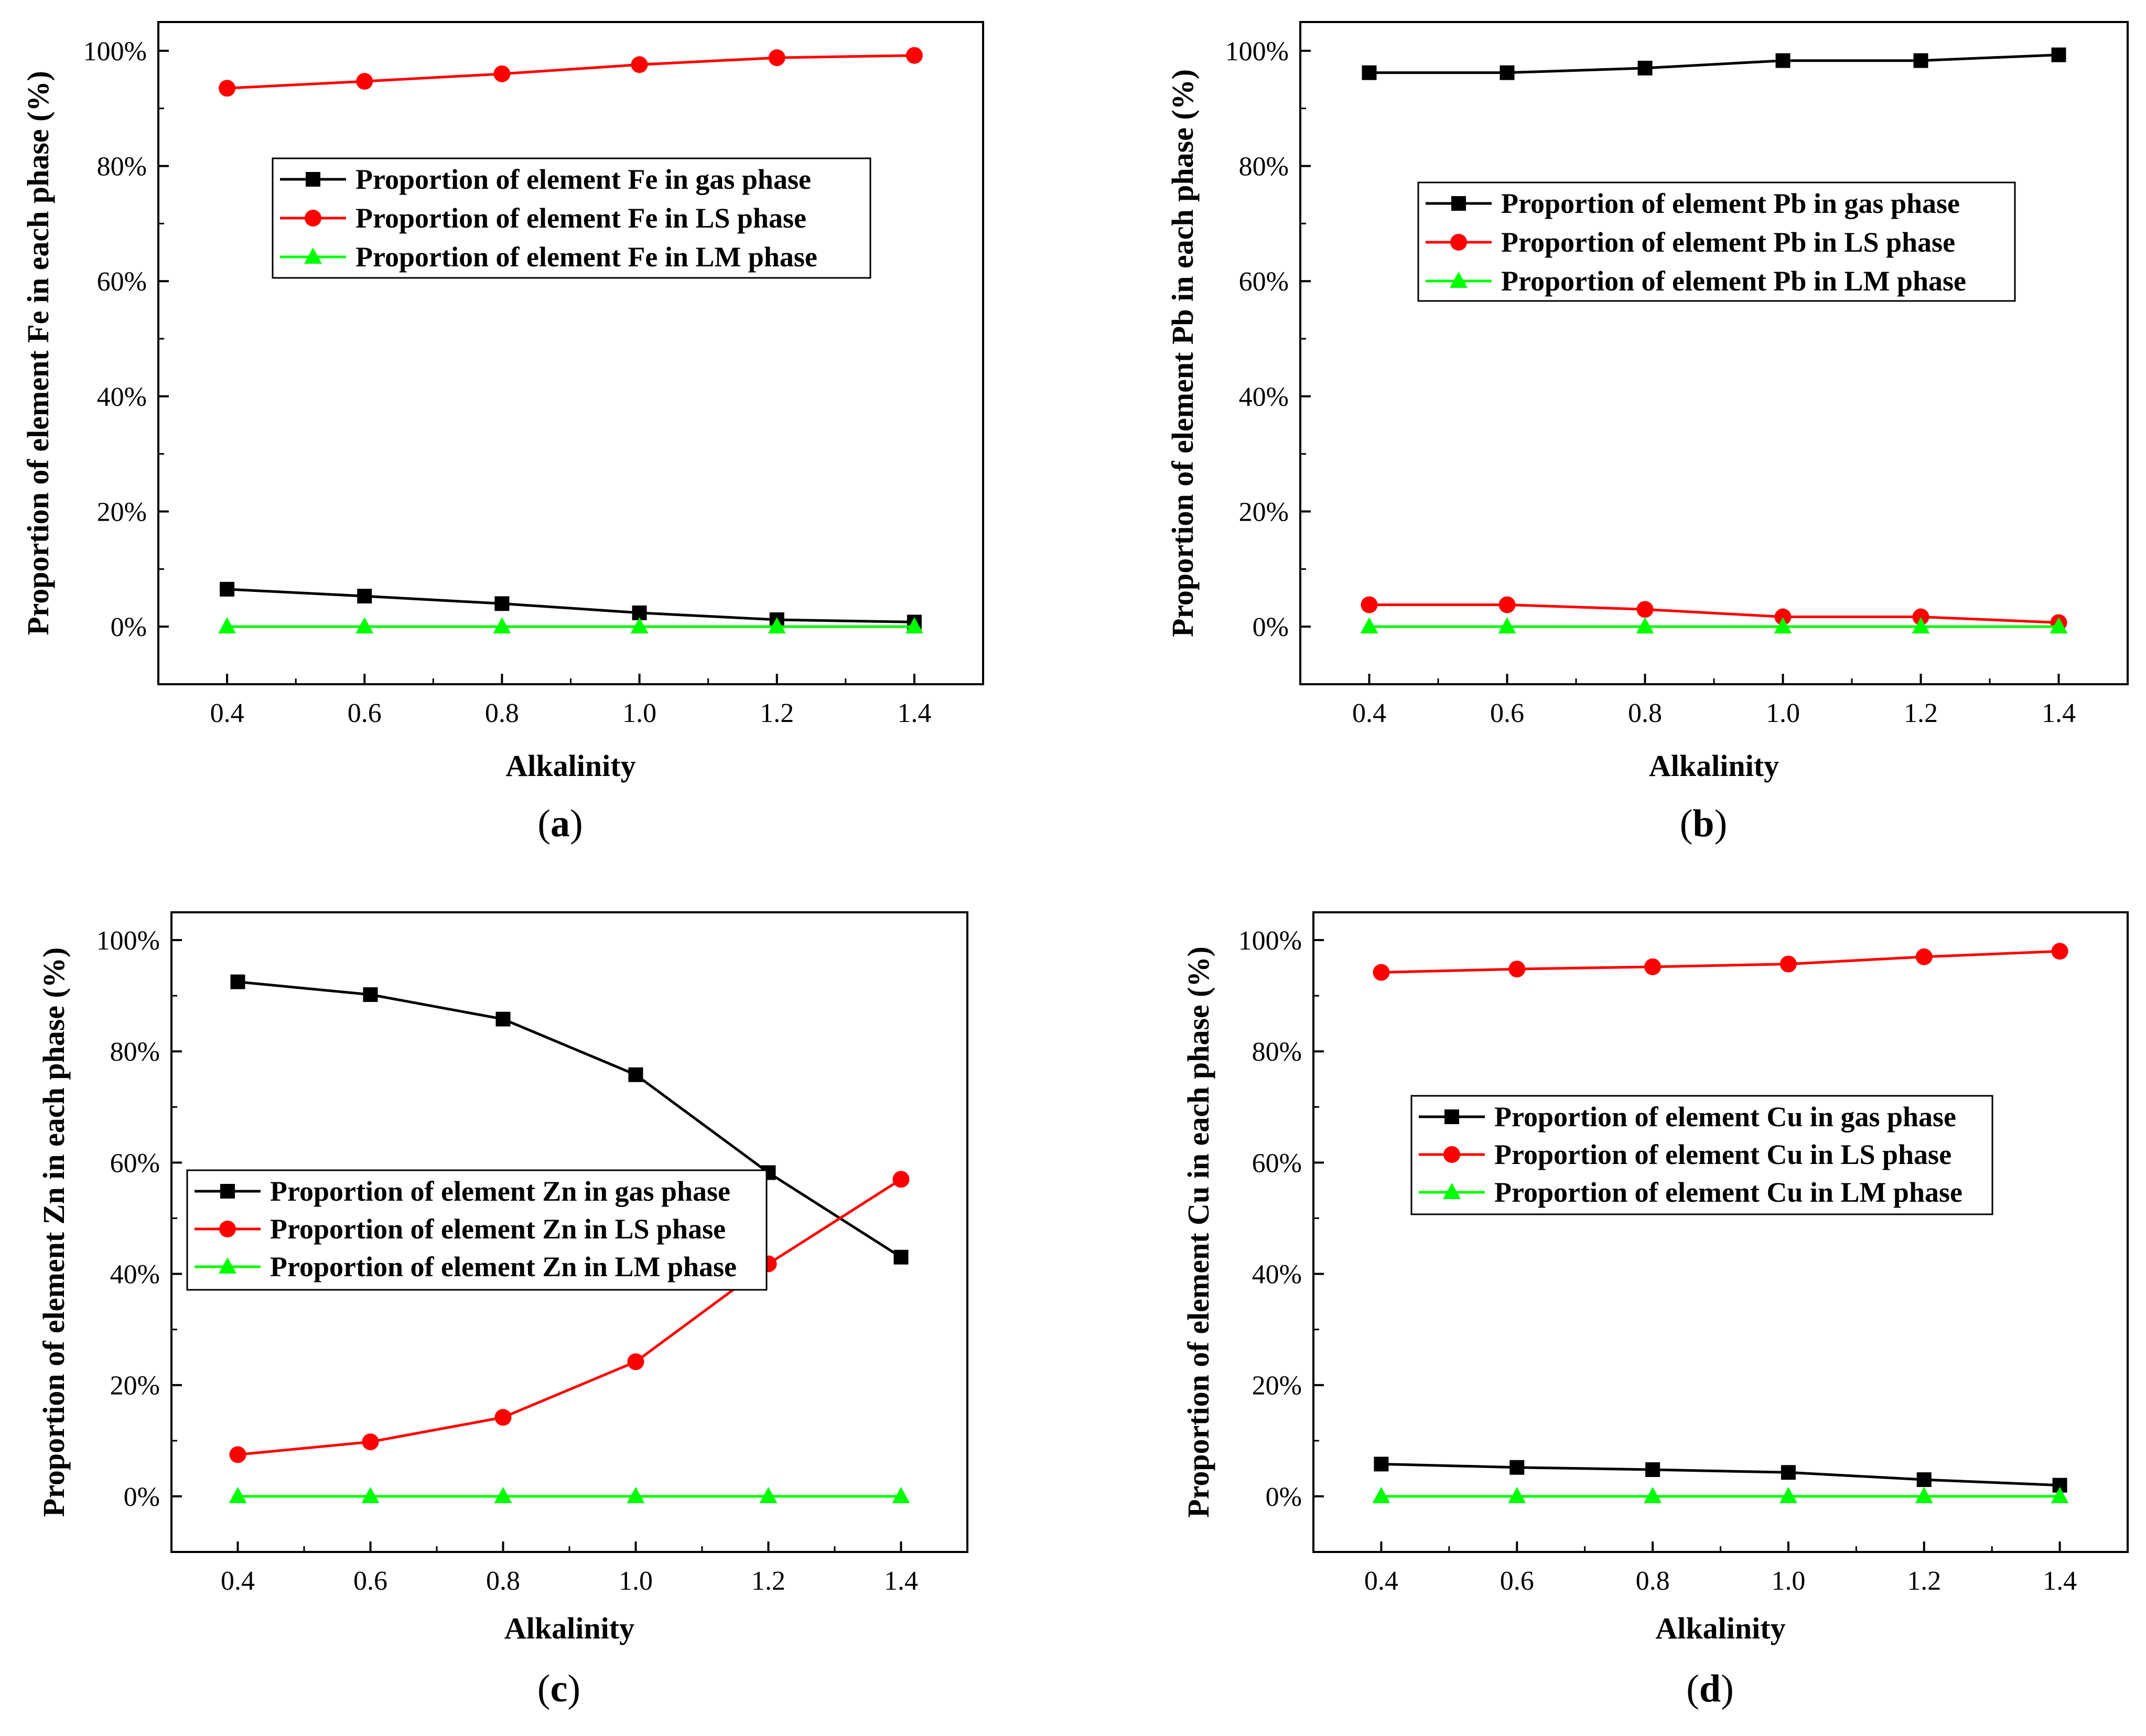 This screenshot has height=1736, width=2146. What do you see at coordinates (1703, 823) in the screenshot?
I see `panel-caption: (b)` at bounding box center [1703, 823].